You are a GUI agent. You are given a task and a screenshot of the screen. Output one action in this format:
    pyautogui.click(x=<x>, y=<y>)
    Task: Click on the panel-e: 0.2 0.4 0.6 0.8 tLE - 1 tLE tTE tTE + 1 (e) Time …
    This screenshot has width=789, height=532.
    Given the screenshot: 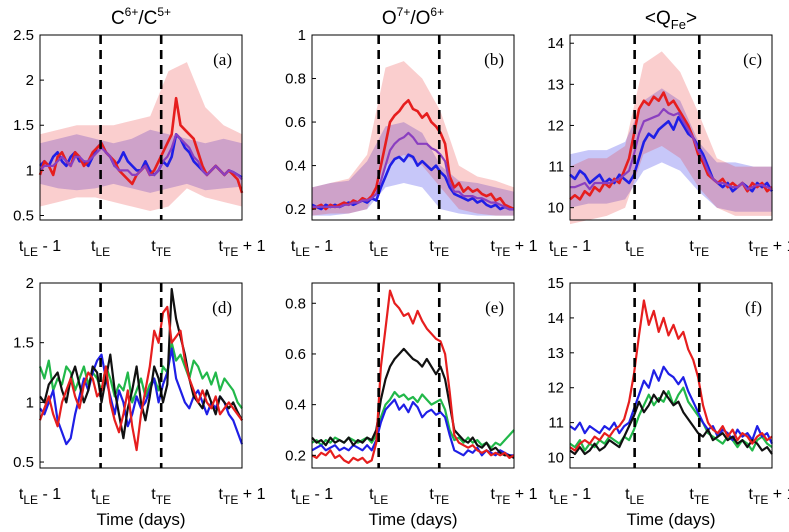 What is the action you would take?
    pyautogui.click(x=411, y=405)
    